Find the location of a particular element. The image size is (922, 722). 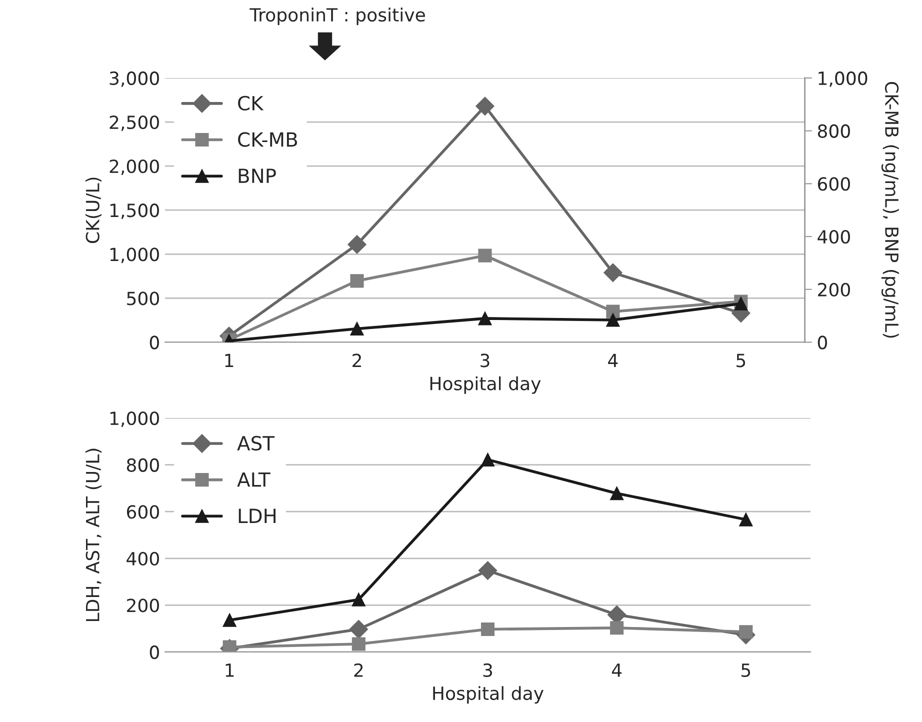

y-tick-label: 400 is located at coordinates (142, 559).